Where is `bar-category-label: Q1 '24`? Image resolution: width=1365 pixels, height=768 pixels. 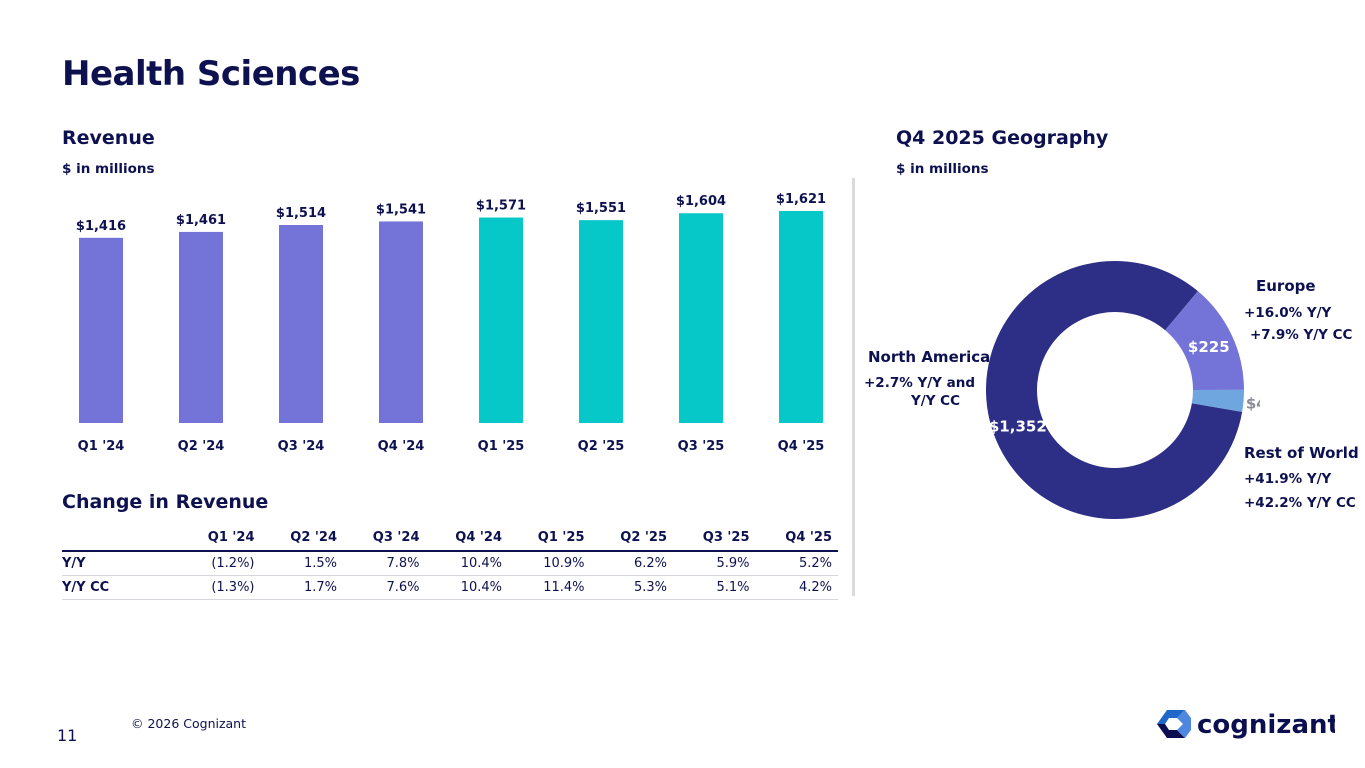 bar-category-label: Q1 '24 is located at coordinates (101, 446).